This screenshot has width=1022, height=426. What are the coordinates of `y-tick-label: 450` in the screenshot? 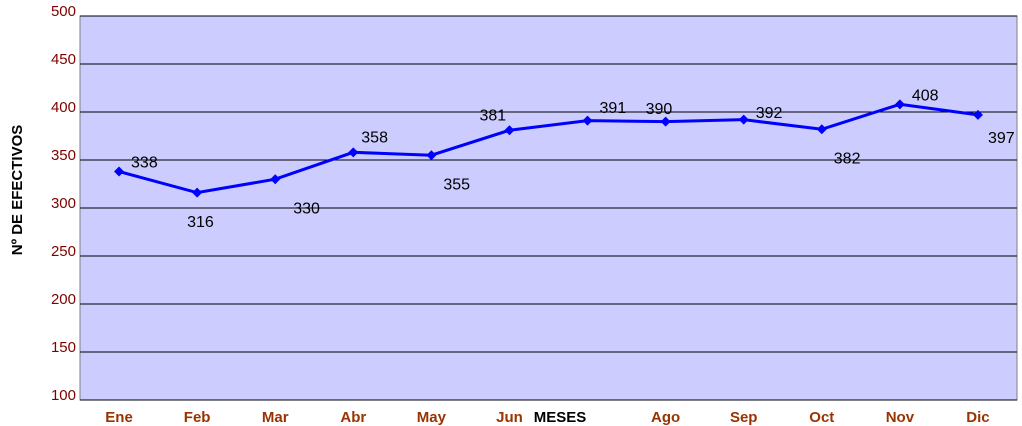 It's located at (63, 59).